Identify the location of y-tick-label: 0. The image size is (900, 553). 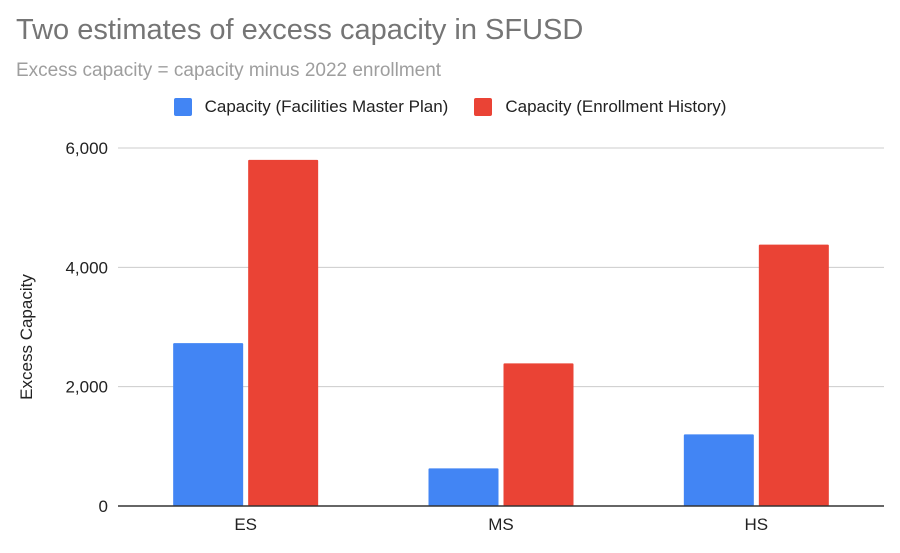
(103, 506).